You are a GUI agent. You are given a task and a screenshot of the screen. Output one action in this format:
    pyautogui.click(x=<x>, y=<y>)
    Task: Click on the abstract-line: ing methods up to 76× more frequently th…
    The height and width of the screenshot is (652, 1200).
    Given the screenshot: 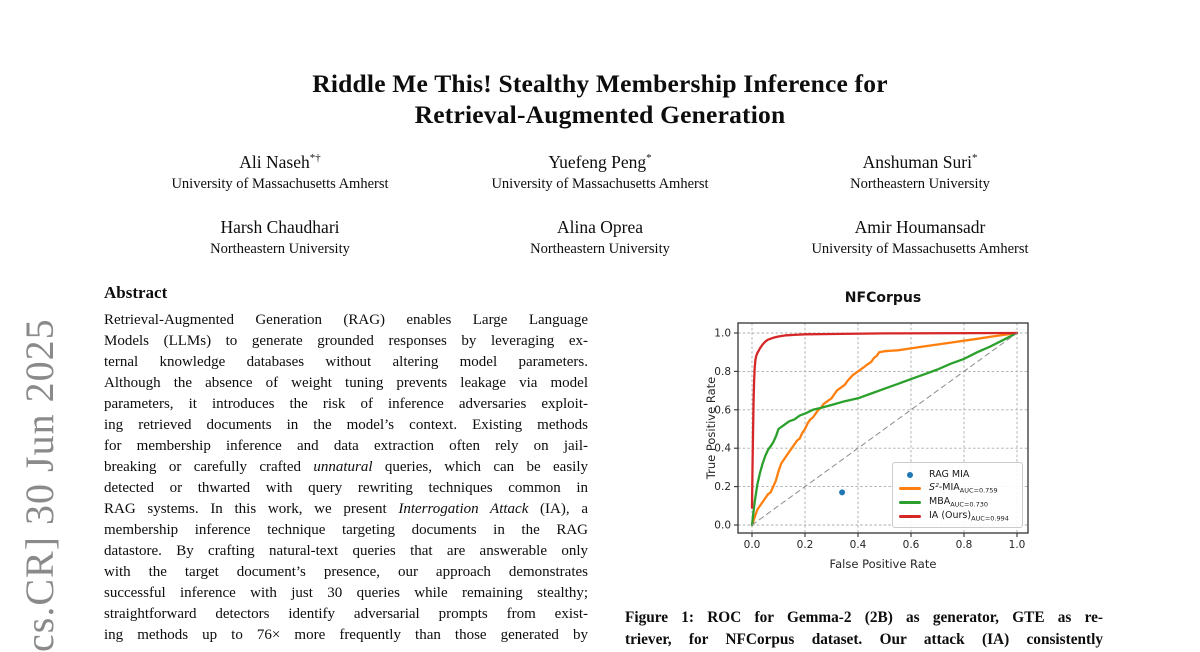 What is the action you would take?
    pyautogui.click(x=346, y=635)
    